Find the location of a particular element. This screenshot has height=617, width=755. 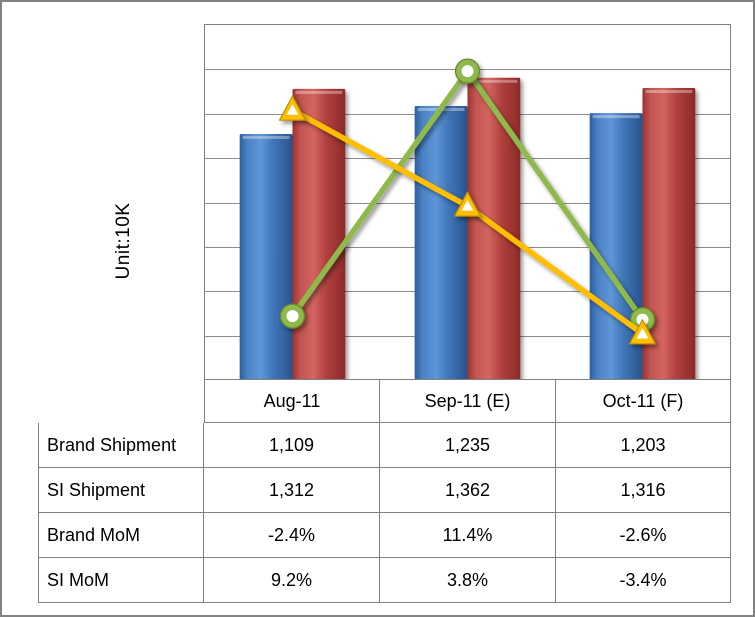

y-axis-title: Unit:10K is located at coordinates (123, 241).